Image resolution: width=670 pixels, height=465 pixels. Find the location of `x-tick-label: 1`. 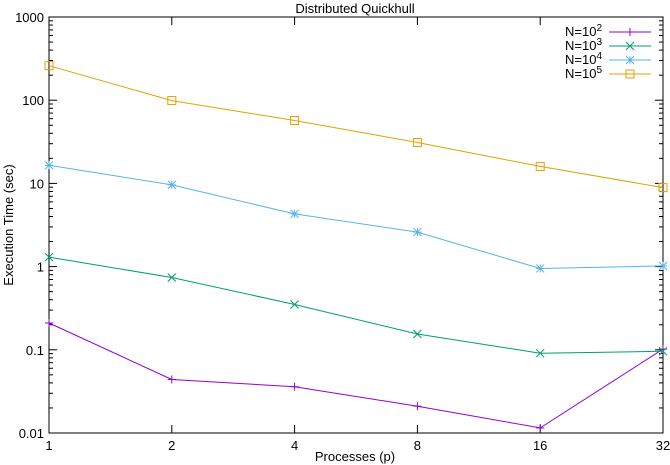

x-tick-label: 1 is located at coordinates (48, 445).